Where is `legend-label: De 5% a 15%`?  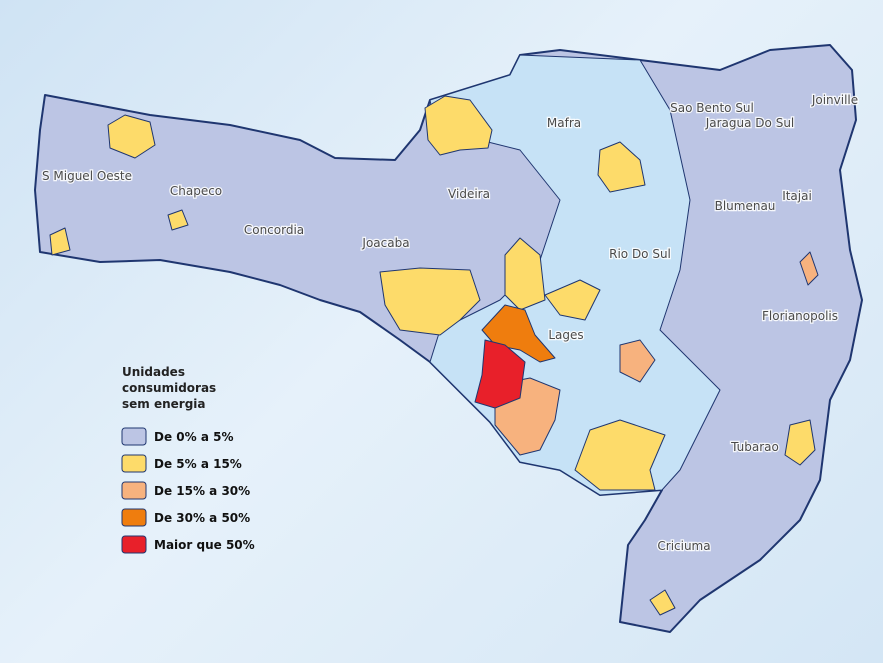
legend-label: De 5% a 15% is located at coordinates (198, 464).